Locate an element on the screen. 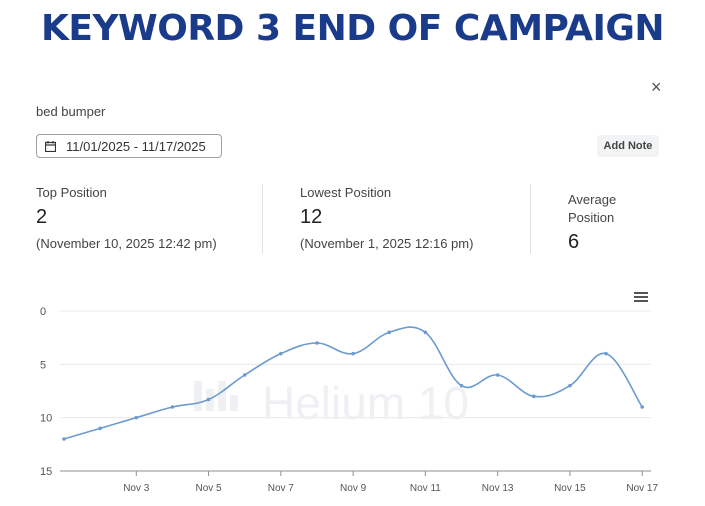  average-position-label-line1: Average is located at coordinates (592, 199).